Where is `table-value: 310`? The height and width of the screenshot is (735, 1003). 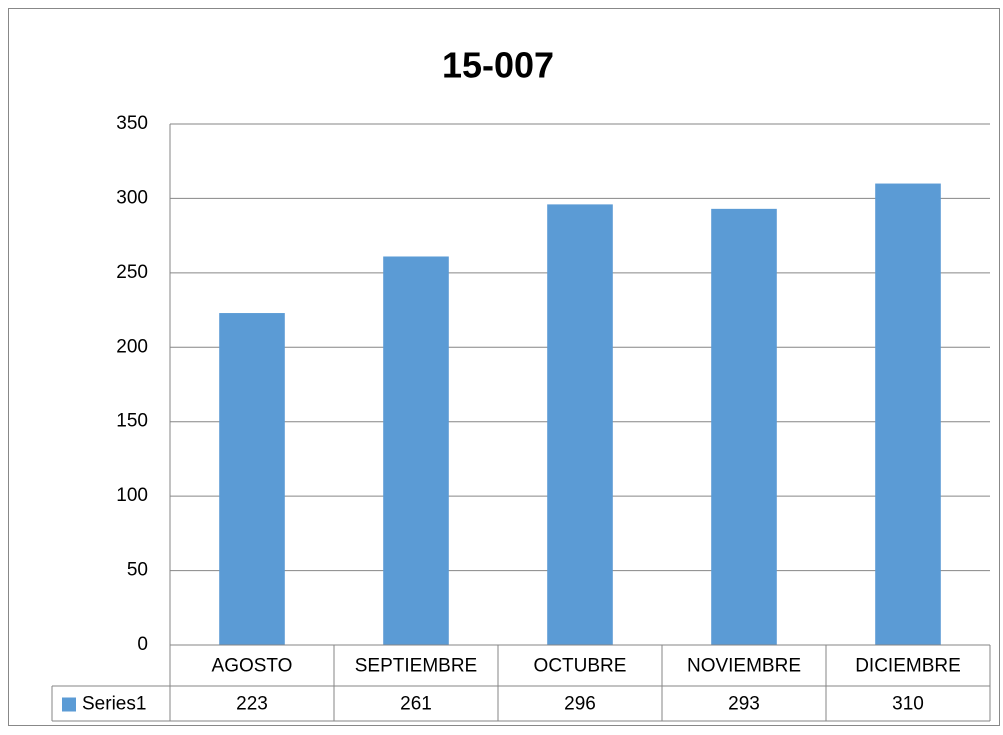 table-value: 310 is located at coordinates (908, 704).